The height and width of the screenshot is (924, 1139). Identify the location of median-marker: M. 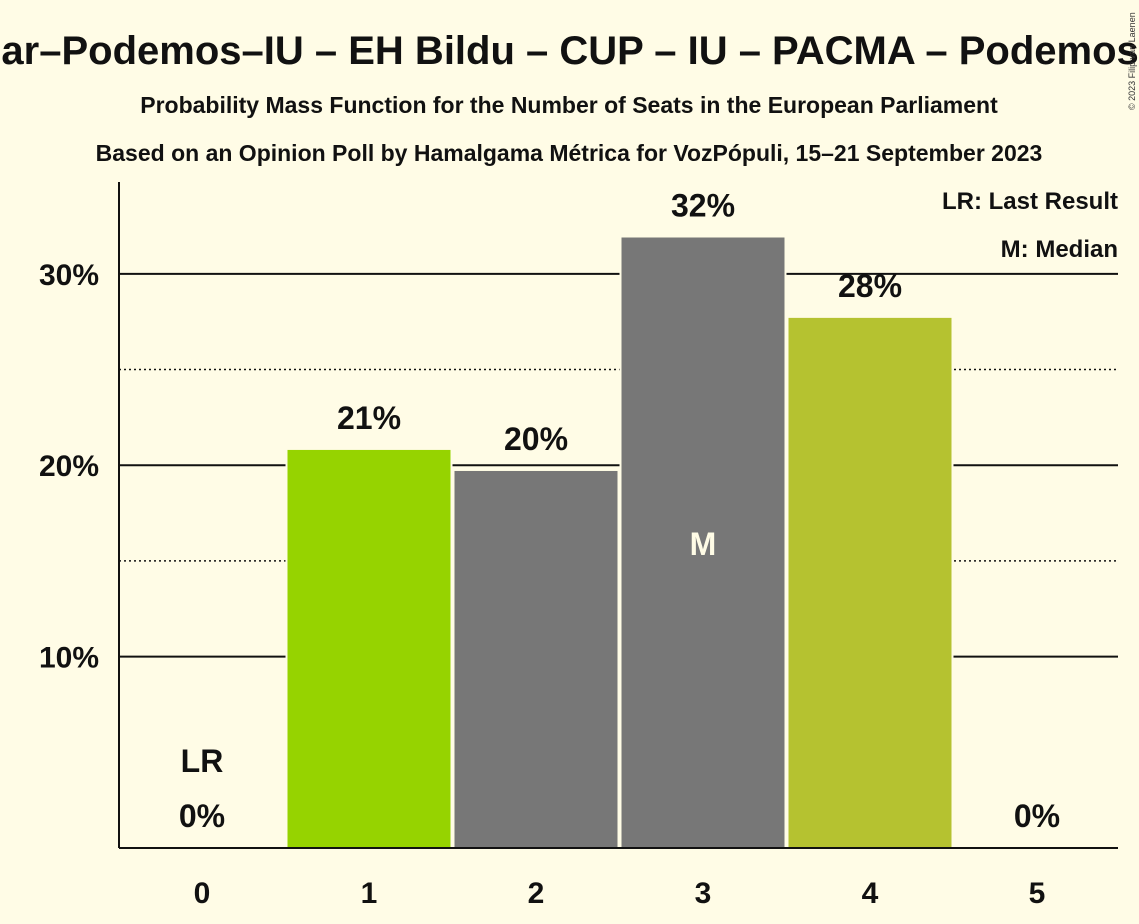
(703, 544).